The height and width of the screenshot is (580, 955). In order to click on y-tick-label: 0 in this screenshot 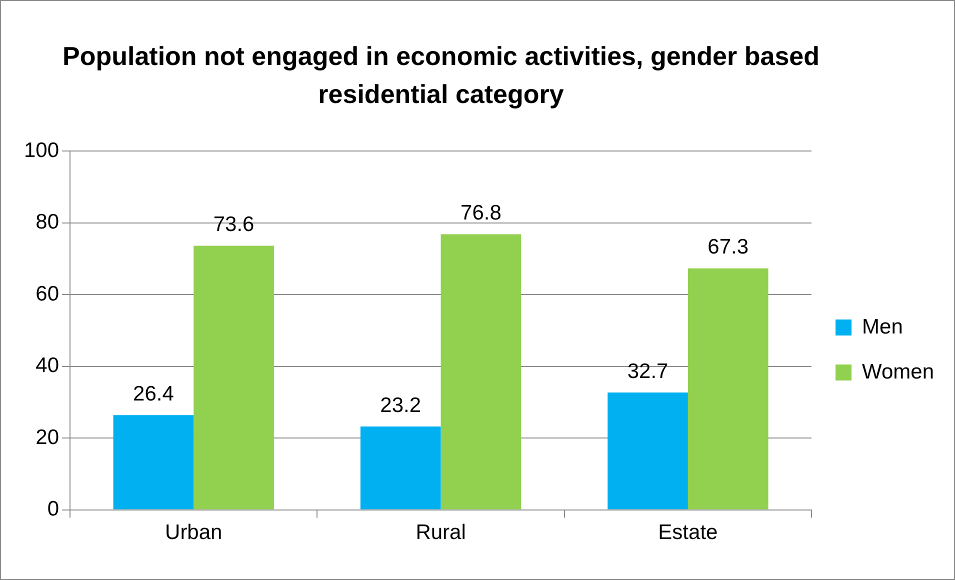, I will do `click(53, 509)`.